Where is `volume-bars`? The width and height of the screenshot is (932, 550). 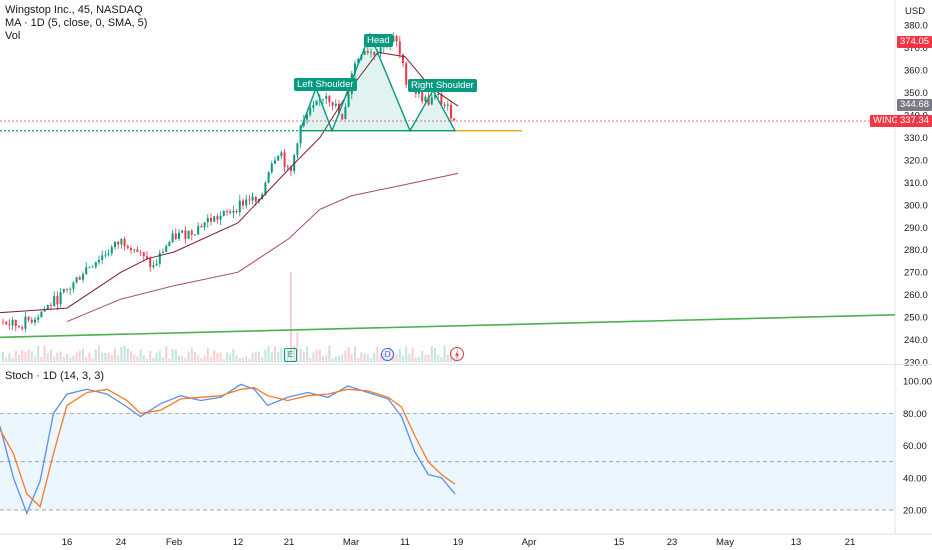
volume-bars is located at coordinates (230, 317).